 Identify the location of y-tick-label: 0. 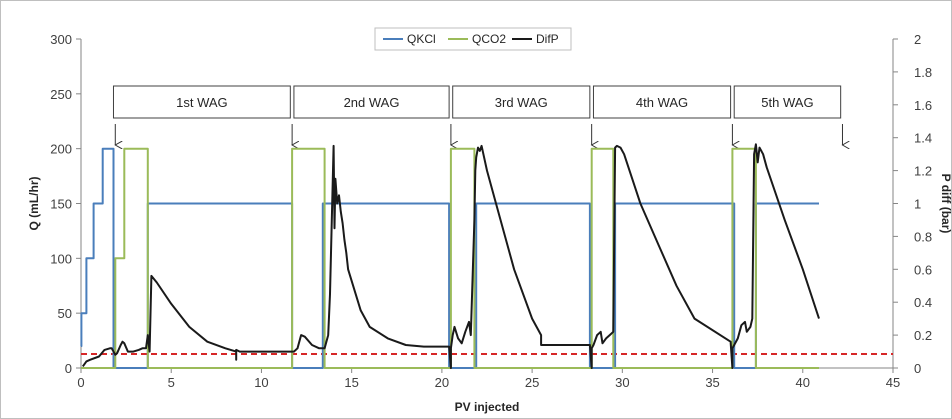
(68, 368).